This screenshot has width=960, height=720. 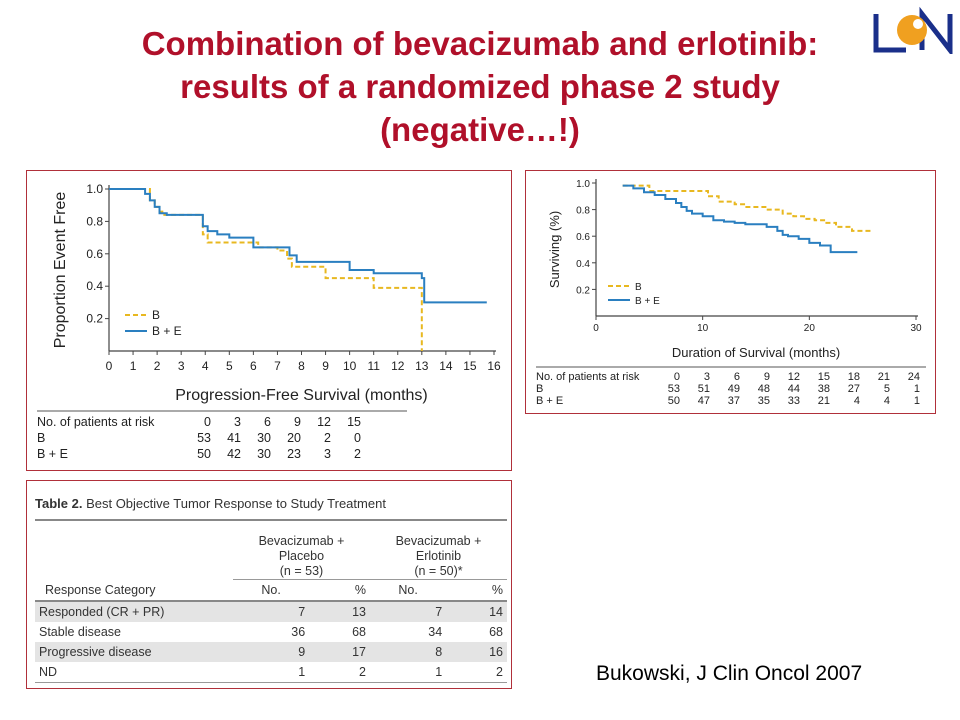 I want to click on risk-table-time: 21, so click(x=884, y=377).